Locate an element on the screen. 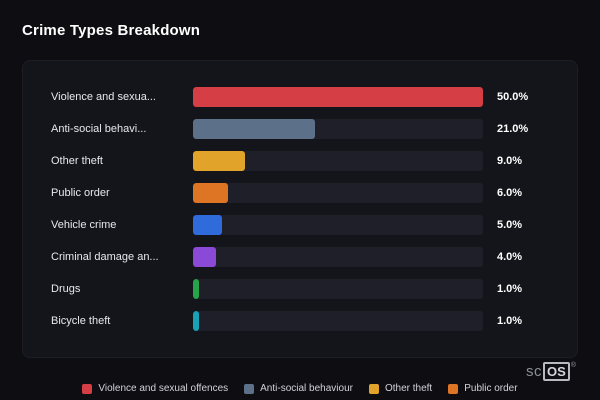  watermark-logo: sc OS ® is located at coordinates (551, 371).